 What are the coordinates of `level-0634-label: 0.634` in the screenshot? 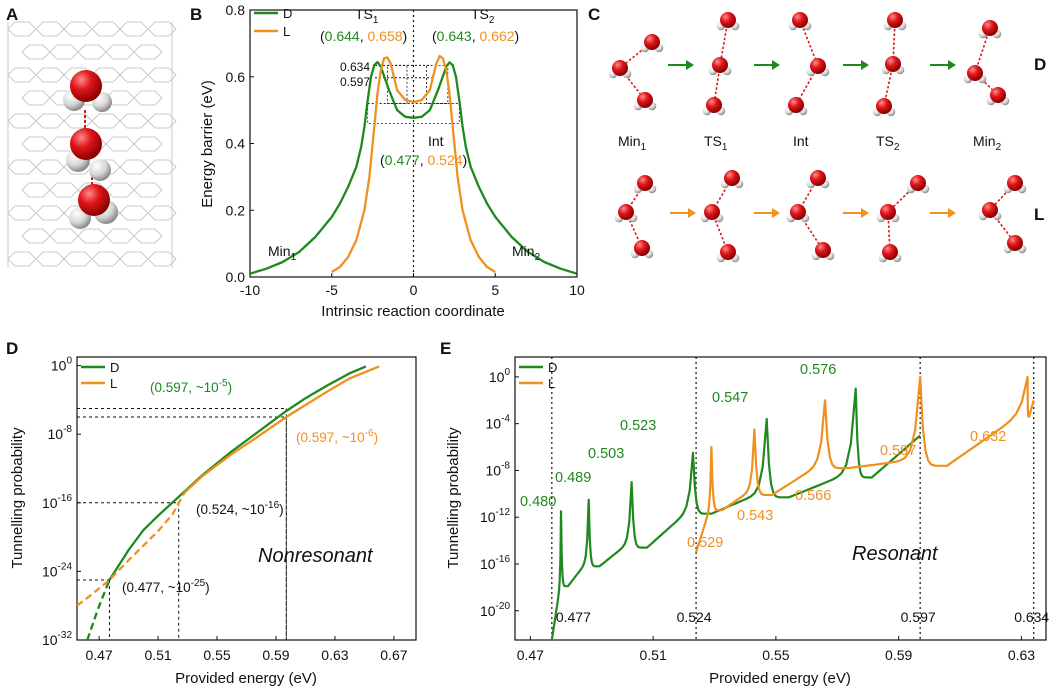 It's located at (355, 67).